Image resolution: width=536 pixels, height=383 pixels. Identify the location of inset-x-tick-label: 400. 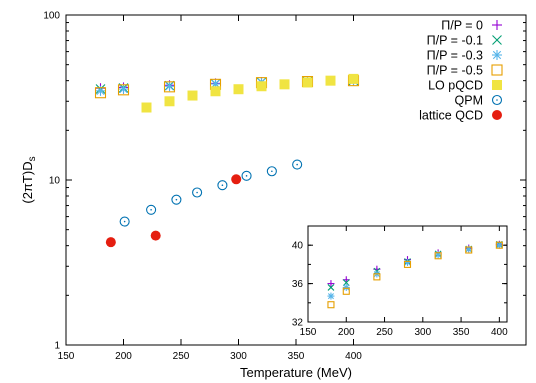
(499, 332).